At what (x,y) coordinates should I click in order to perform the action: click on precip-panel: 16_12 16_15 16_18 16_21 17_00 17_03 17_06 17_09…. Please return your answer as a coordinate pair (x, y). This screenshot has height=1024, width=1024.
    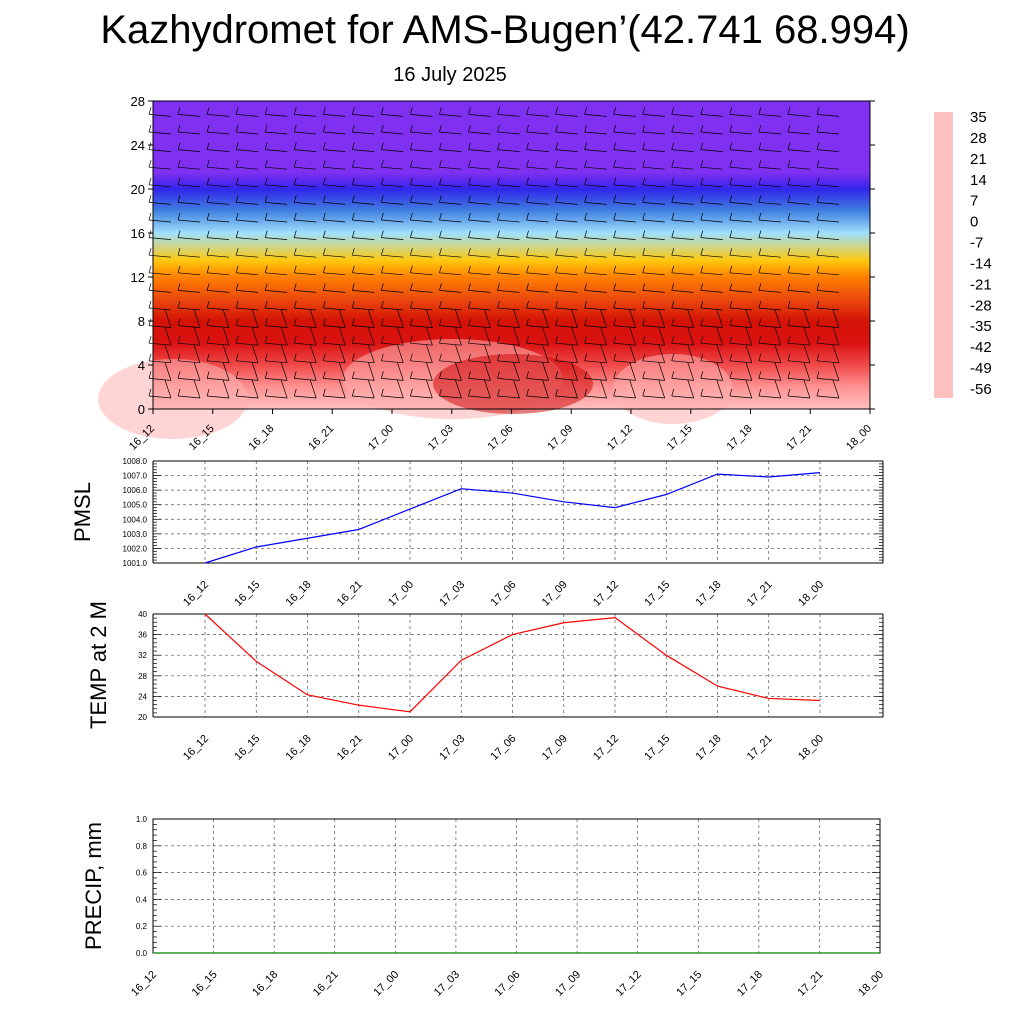
    Looking at the image, I should click on (483, 907).